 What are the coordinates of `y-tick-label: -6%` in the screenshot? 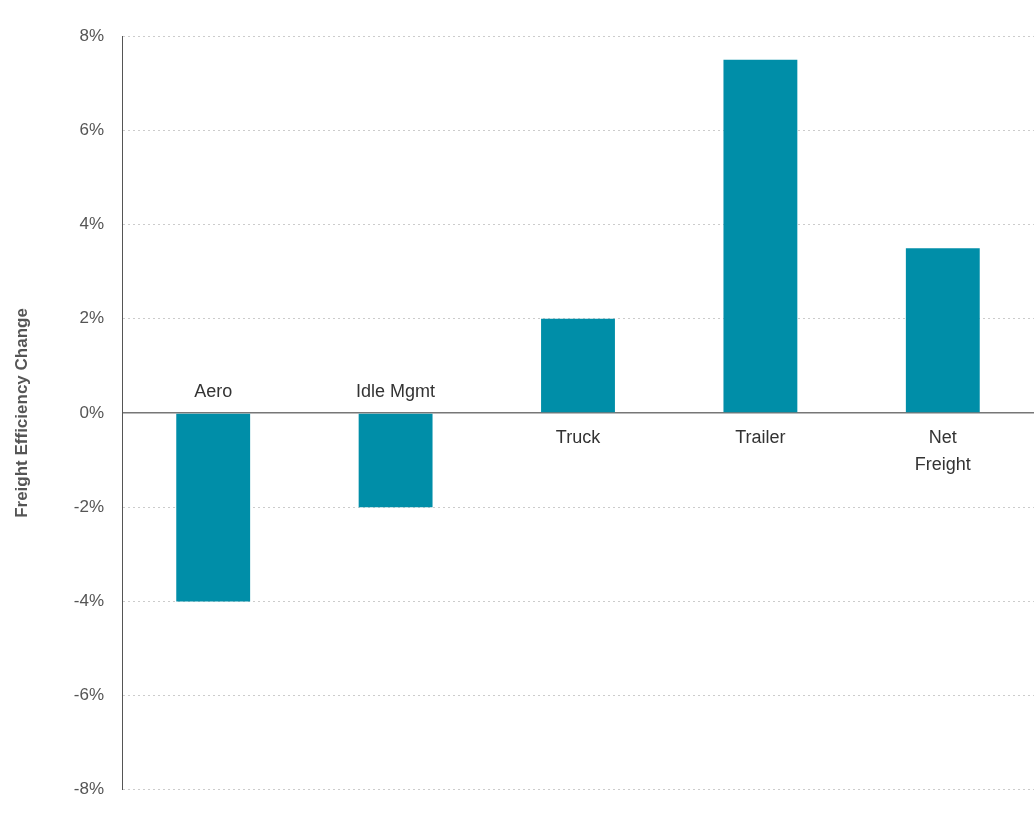 It's located at (88, 695).